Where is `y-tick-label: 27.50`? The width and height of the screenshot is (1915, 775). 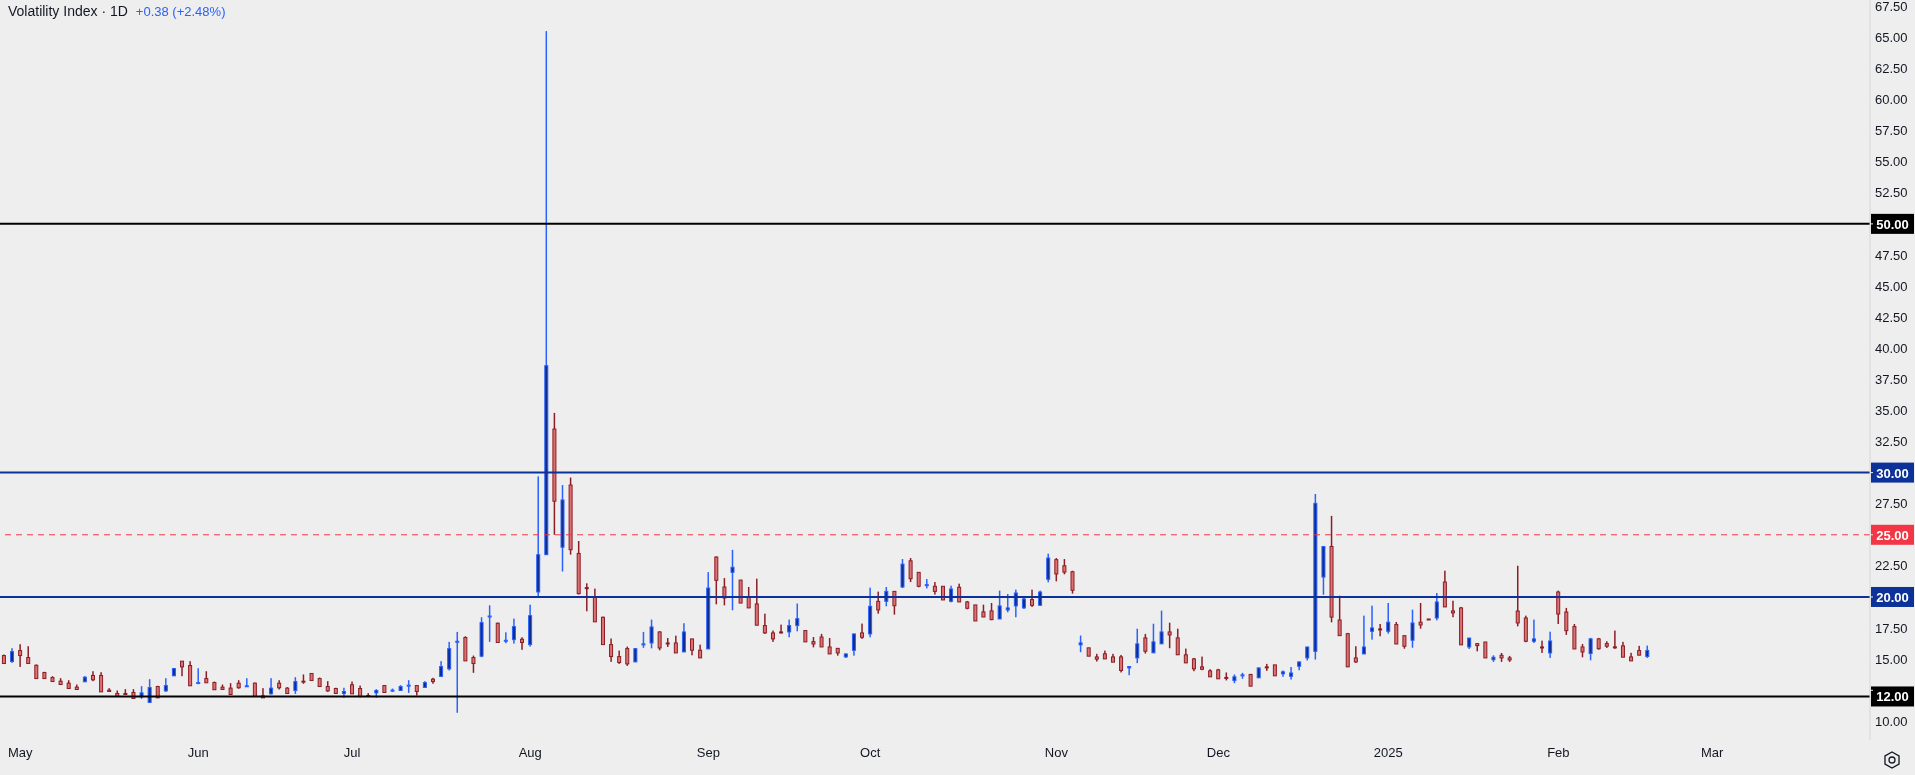
y-tick-label: 27.50 is located at coordinates (1891, 504).